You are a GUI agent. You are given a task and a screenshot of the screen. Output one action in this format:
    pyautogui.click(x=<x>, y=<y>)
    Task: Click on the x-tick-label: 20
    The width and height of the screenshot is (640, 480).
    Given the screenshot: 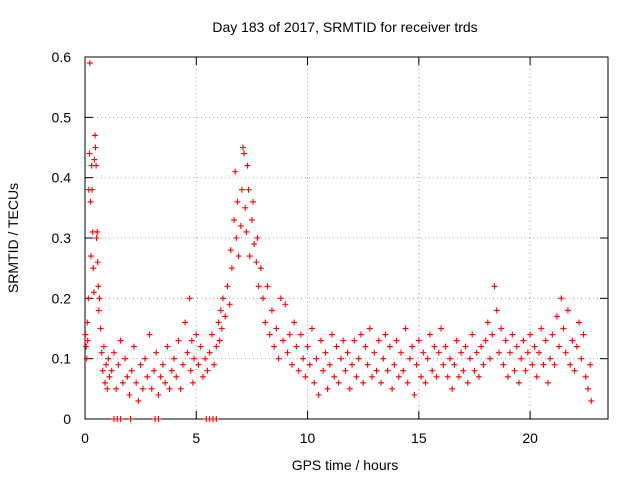 What is the action you would take?
    pyautogui.click(x=530, y=438)
    